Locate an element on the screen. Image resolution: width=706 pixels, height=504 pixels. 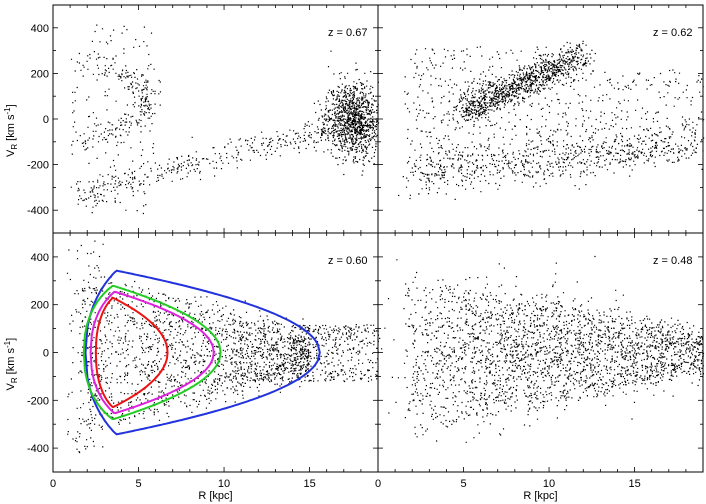
orbit-curves is located at coordinates (201, 352).